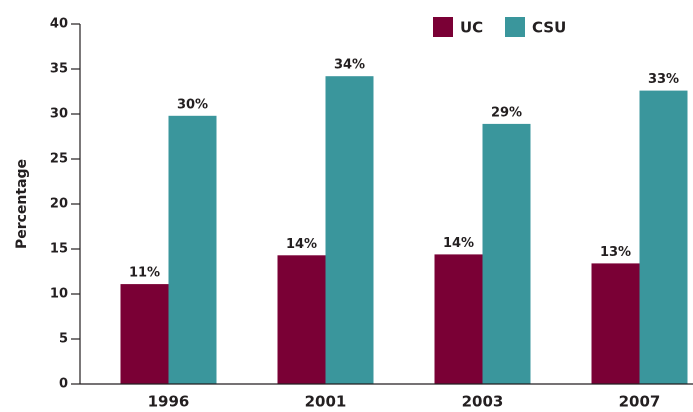 This screenshot has width=693, height=412. What do you see at coordinates (144, 273) in the screenshot?
I see `value-label: 11%` at bounding box center [144, 273].